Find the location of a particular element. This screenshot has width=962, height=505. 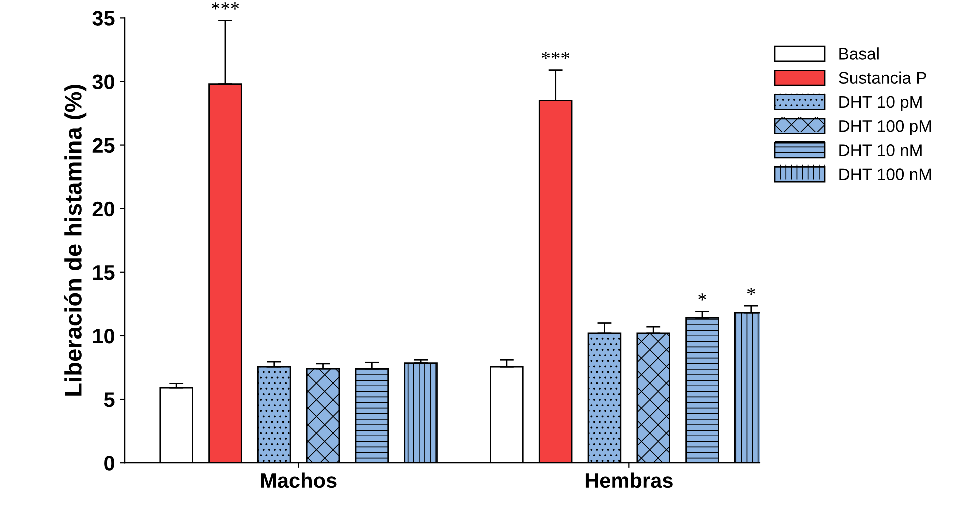

y-tick-label: 0 is located at coordinates (109, 463).